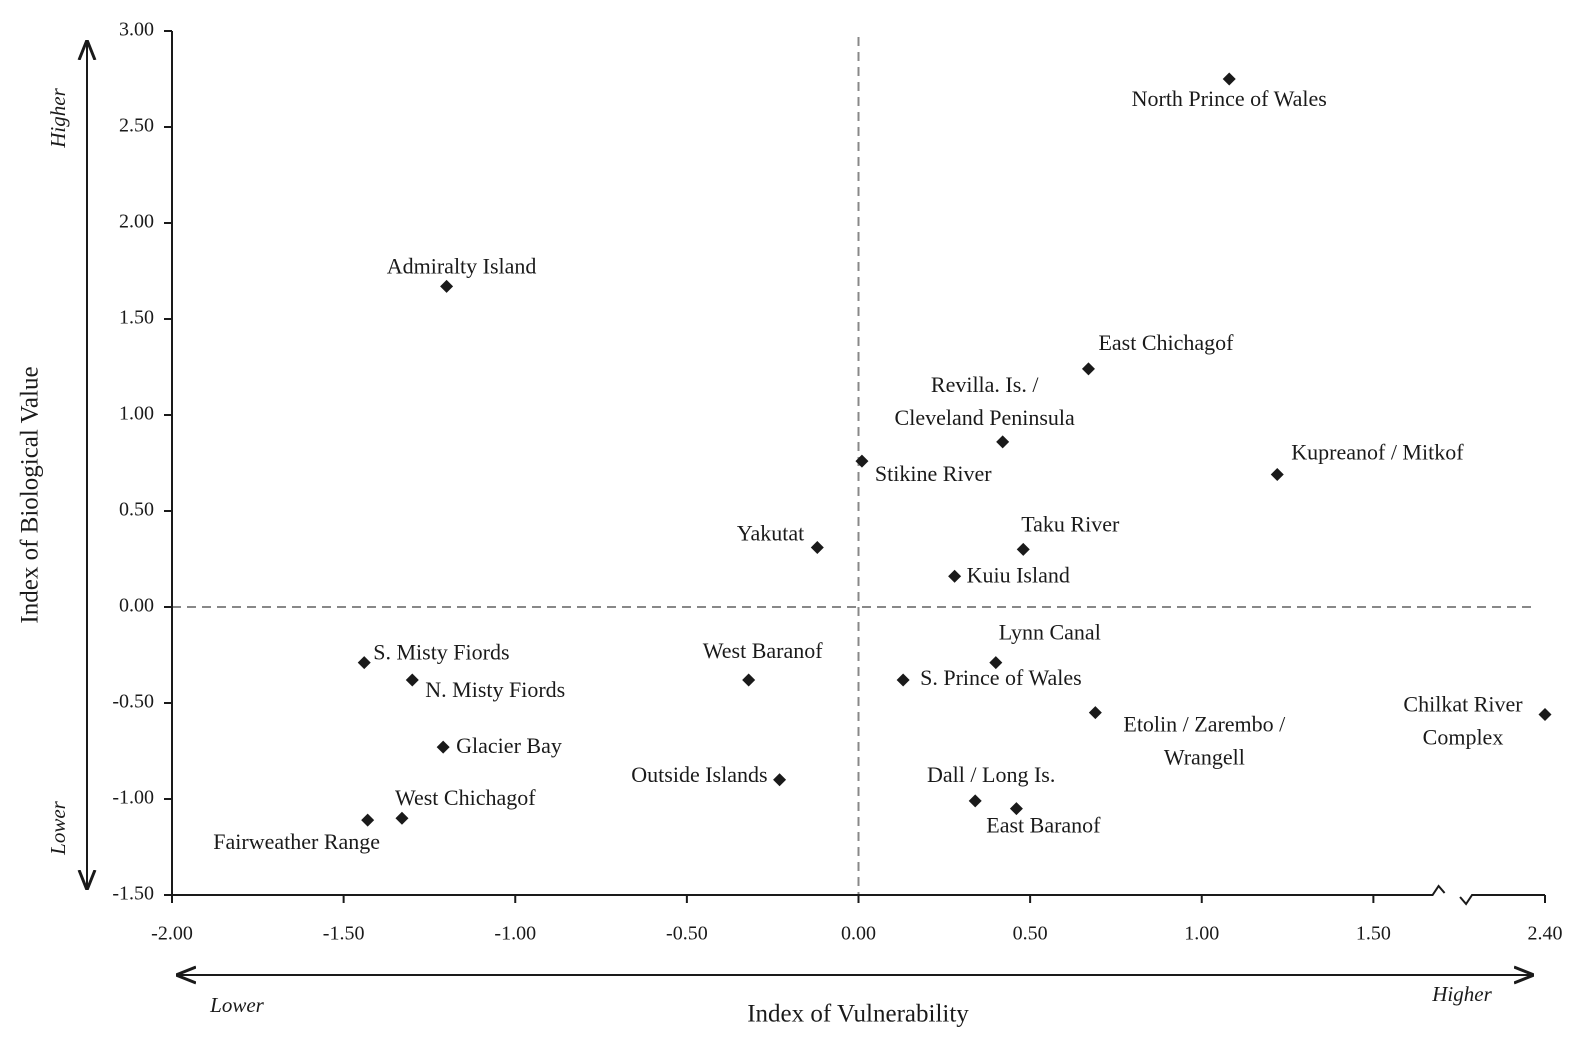 This screenshot has width=1596, height=1046. Describe the element at coordinates (58, 828) in the screenshot. I see `y-low-note: Lower` at that location.